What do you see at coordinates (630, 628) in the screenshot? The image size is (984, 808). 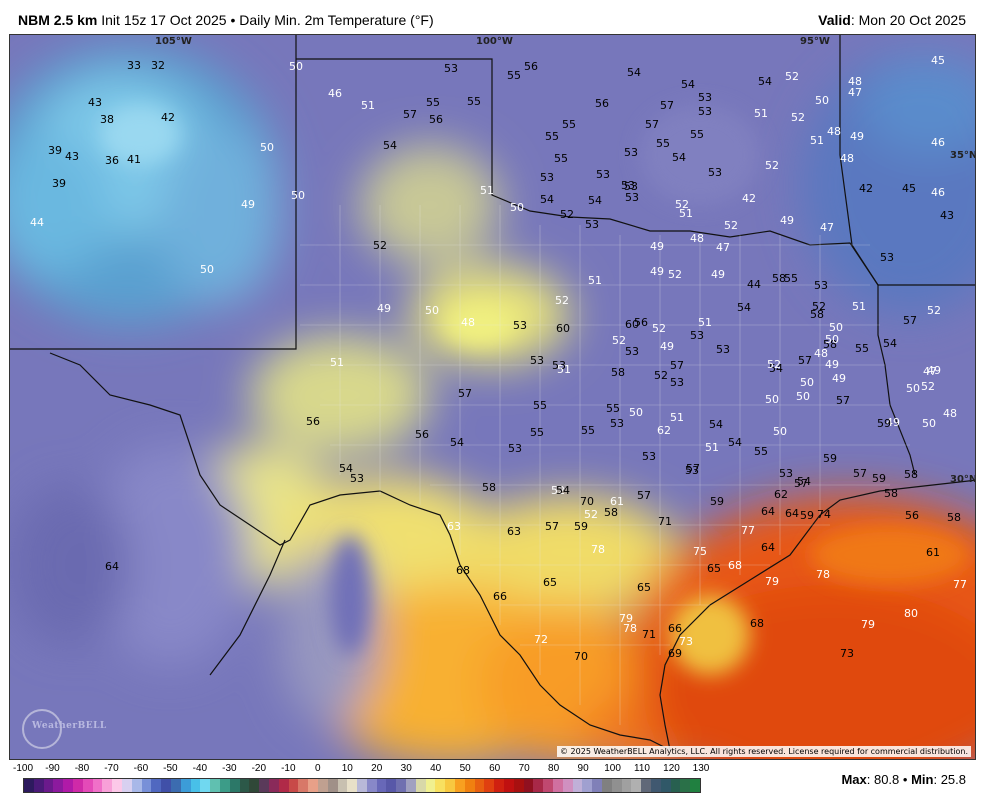 I see `temperature-label: 78` at bounding box center [630, 628].